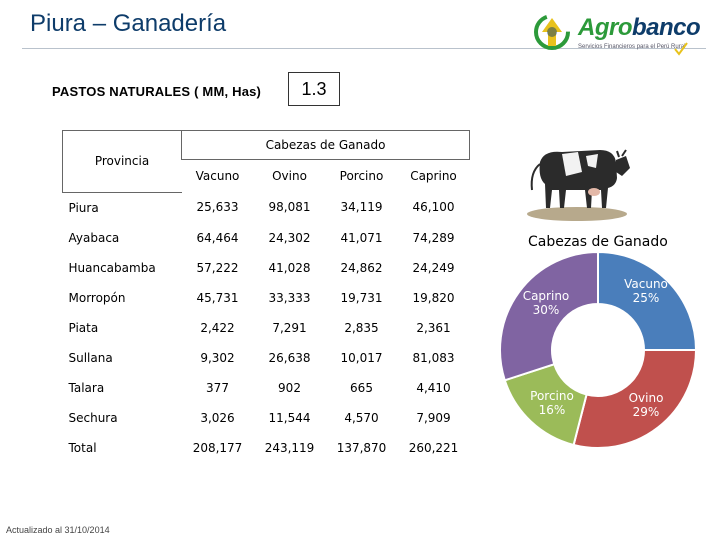 The image size is (720, 540). Describe the element at coordinates (83, 327) in the screenshot. I see `province-cell: Piata` at that location.